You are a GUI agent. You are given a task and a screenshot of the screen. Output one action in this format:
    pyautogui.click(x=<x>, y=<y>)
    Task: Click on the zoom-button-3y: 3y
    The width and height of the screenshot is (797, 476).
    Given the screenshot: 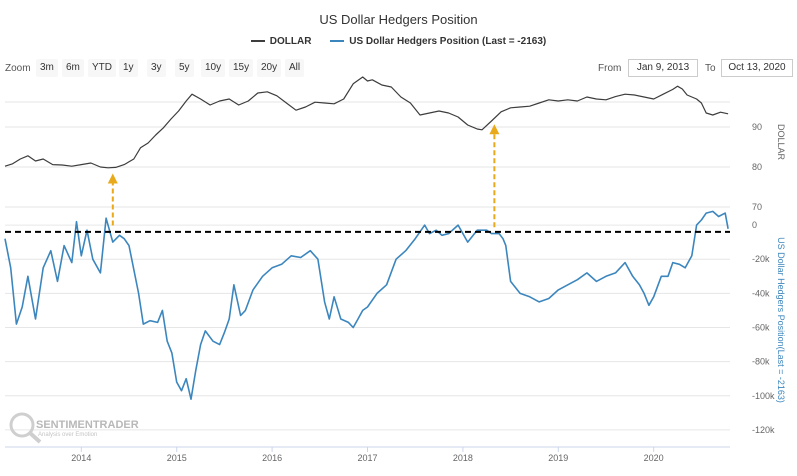 What is the action you would take?
    pyautogui.click(x=156, y=68)
    